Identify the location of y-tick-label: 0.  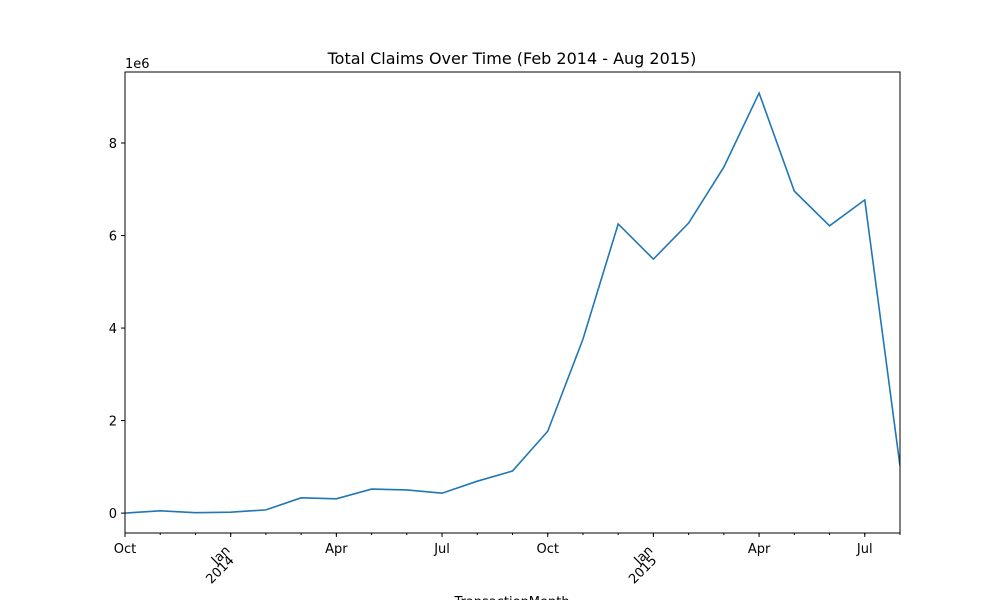
(113, 514).